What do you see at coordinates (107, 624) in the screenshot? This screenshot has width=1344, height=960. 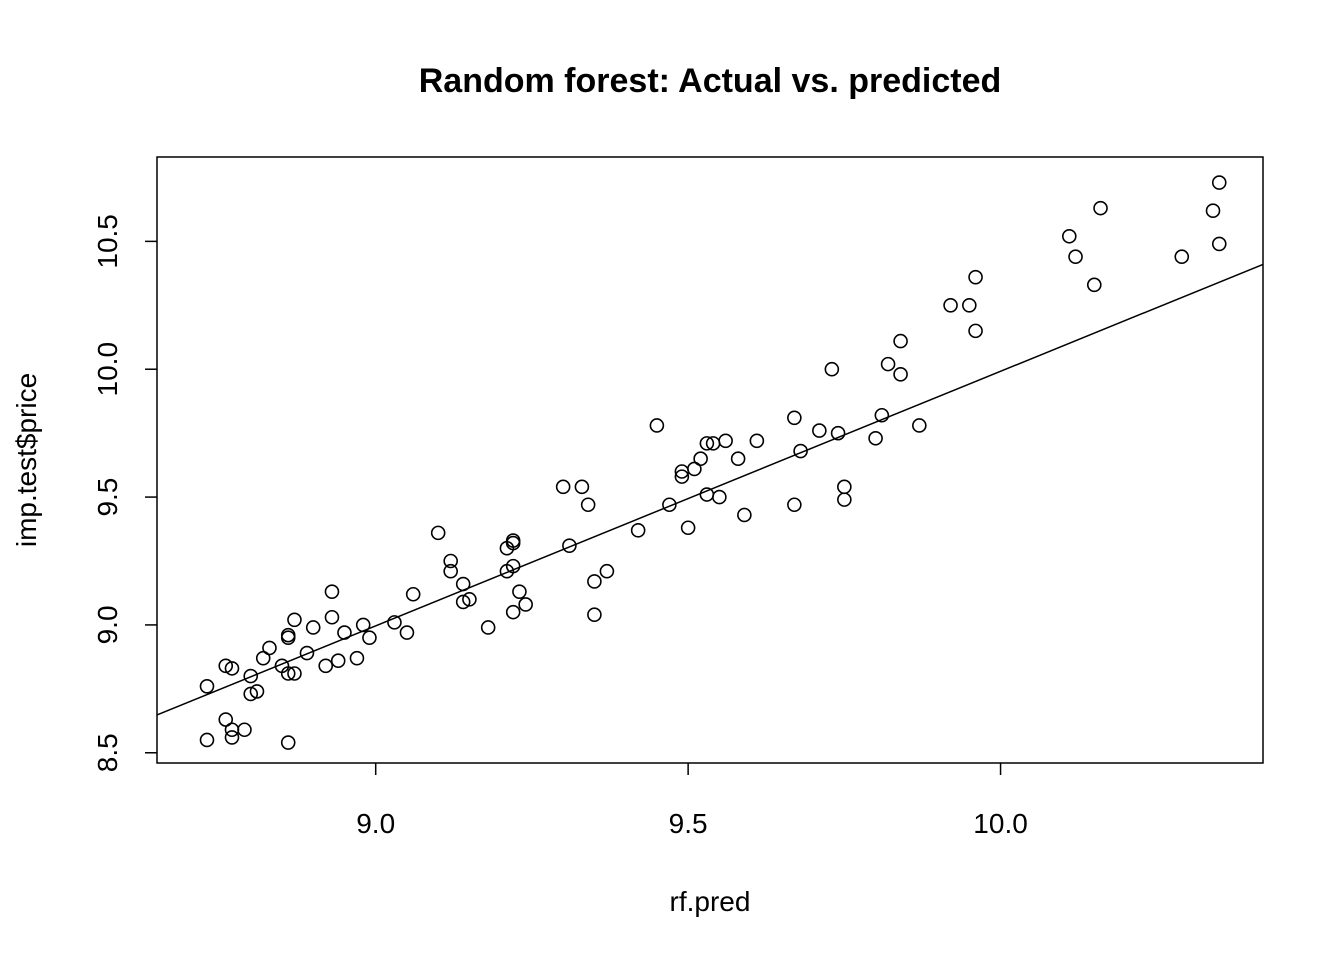 I see `y-tick-label: 9.0` at bounding box center [107, 624].